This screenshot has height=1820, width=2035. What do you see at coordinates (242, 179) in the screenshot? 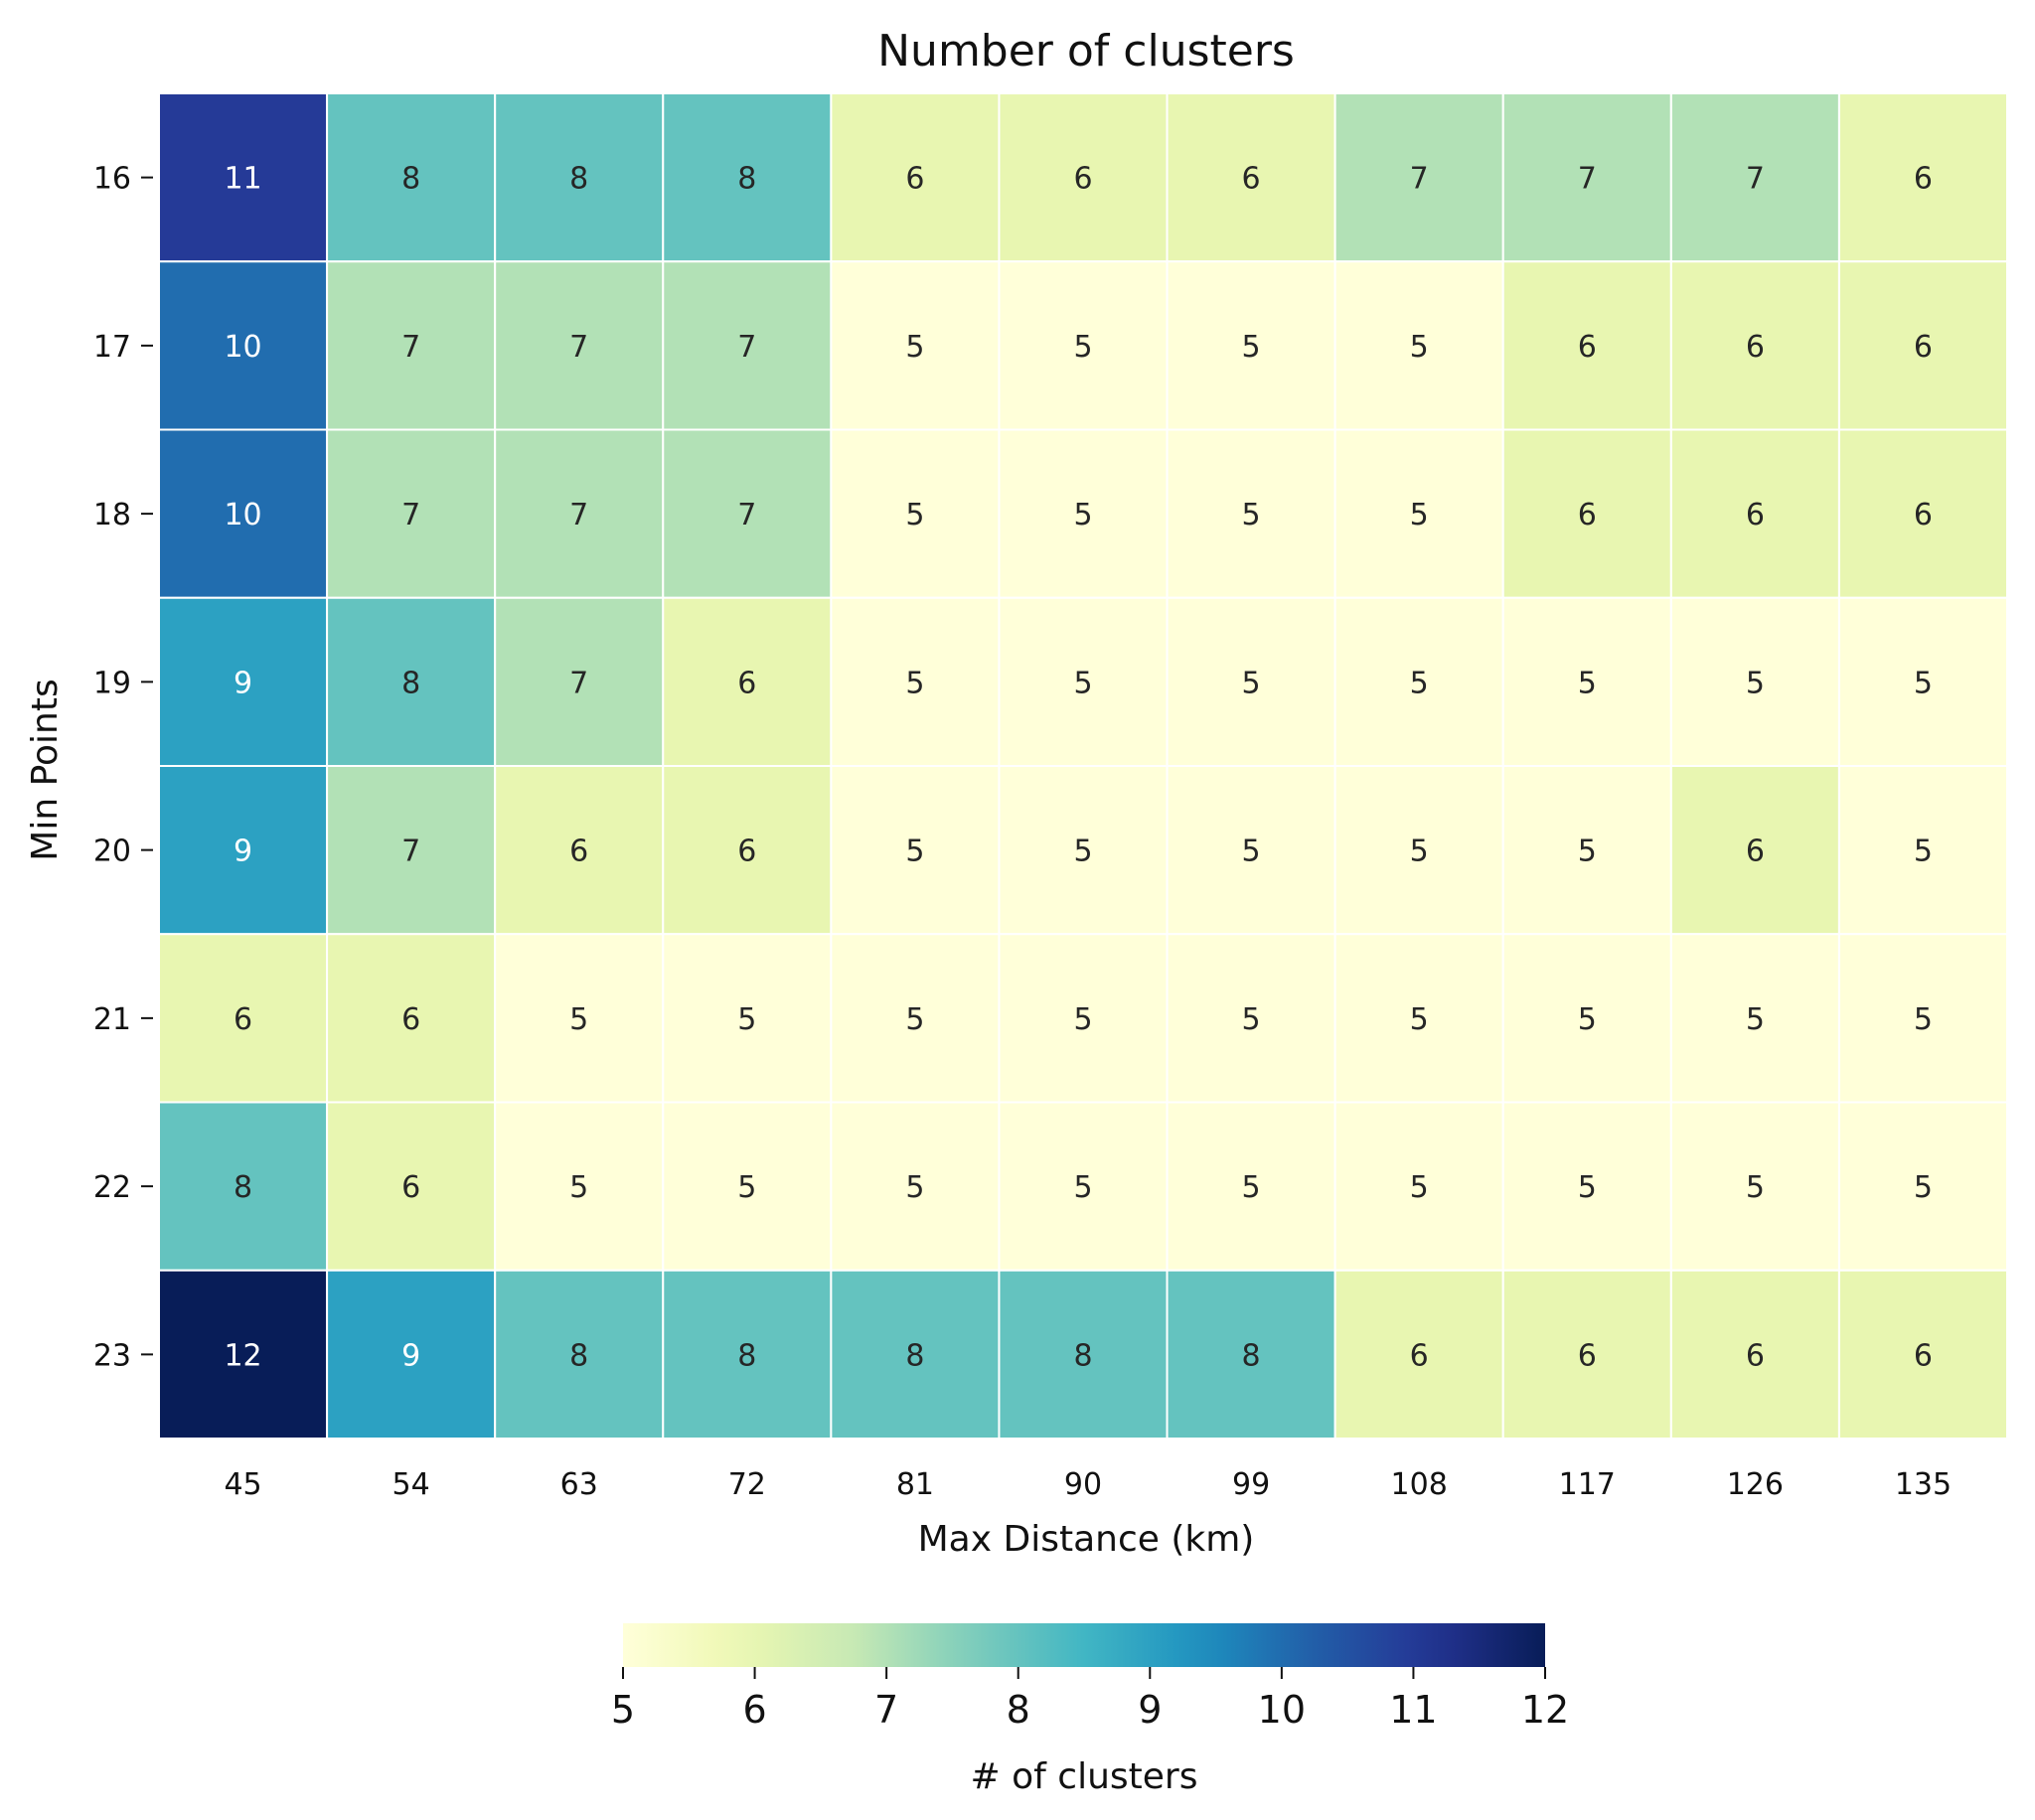
I see `cell-value-label: 11` at bounding box center [242, 179].